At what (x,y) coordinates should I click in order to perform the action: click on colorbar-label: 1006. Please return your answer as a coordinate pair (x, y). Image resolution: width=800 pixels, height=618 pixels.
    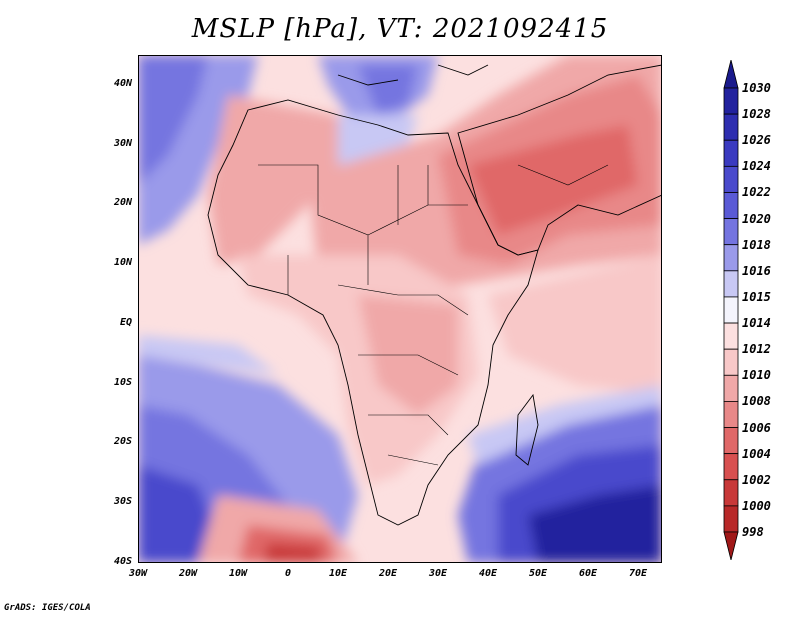
    Looking at the image, I should click on (756, 427).